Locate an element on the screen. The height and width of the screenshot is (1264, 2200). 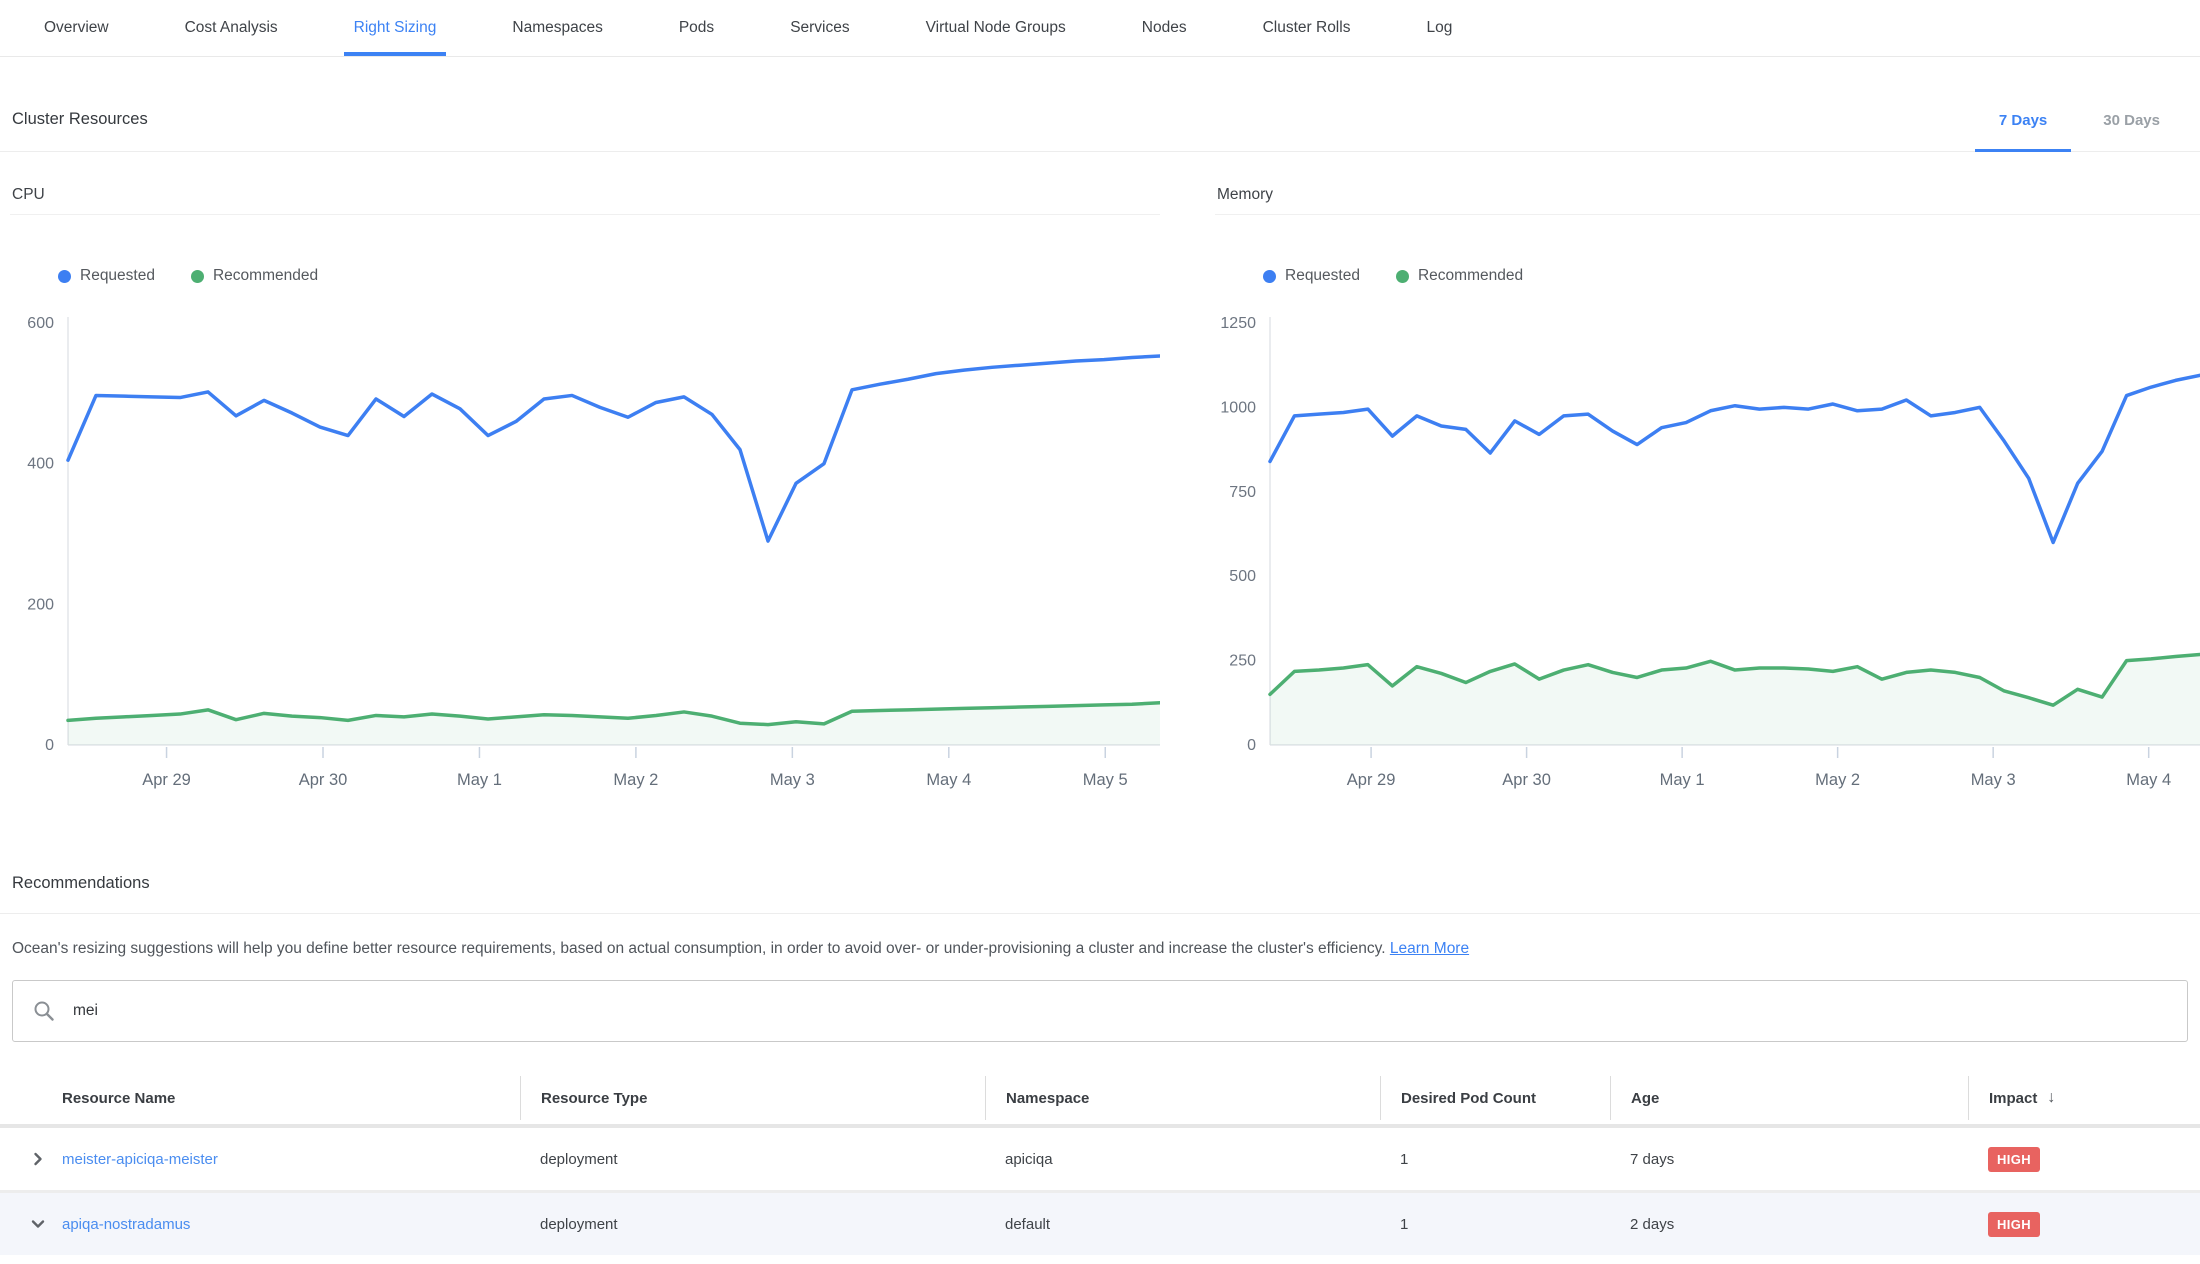
svg-text: 250 is located at coordinates (1242, 661).